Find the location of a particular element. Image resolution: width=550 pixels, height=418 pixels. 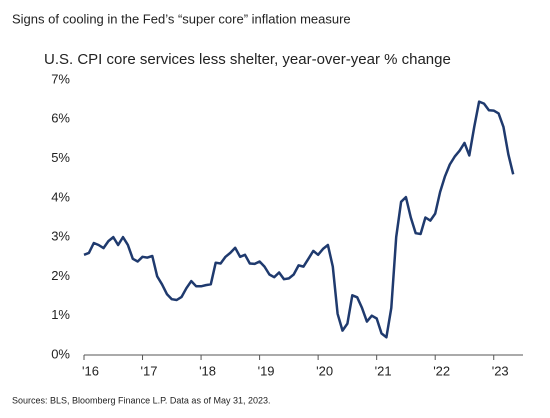

x-tick-label: '20 is located at coordinates (324, 370).